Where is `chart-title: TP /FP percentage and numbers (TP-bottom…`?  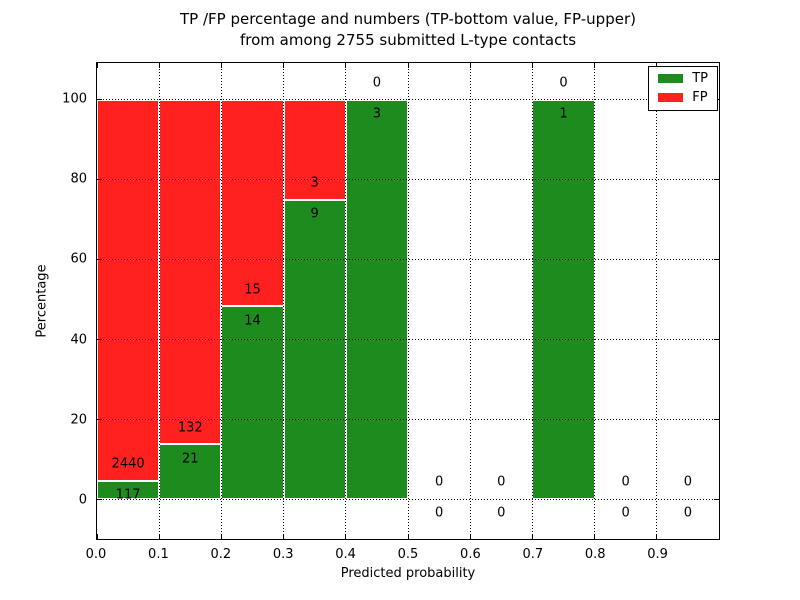 chart-title: TP /FP percentage and numbers (TP-bottom… is located at coordinates (408, 30).